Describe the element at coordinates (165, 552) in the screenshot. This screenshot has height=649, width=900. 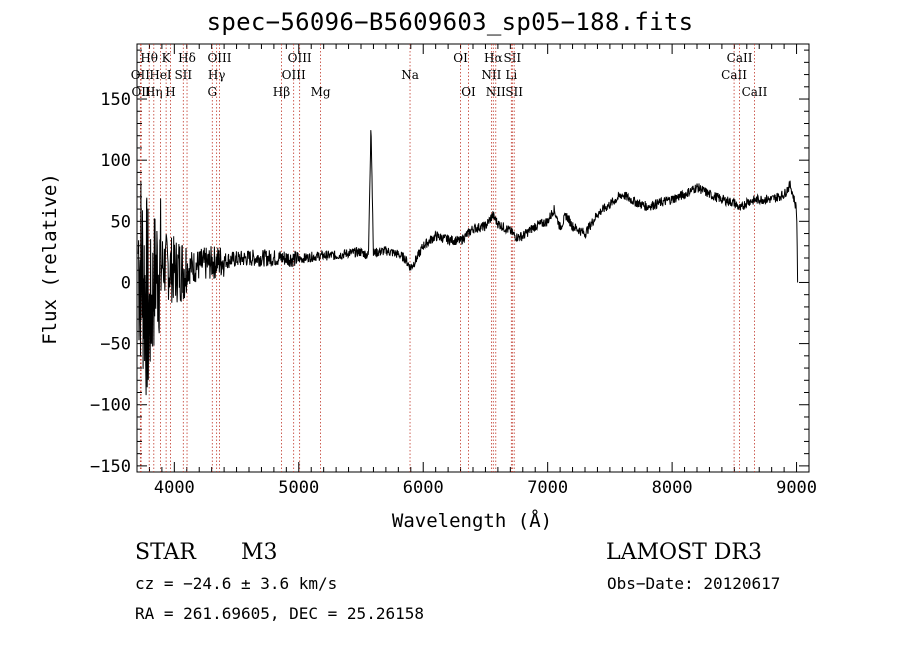
I see `object-class: STAR` at that location.